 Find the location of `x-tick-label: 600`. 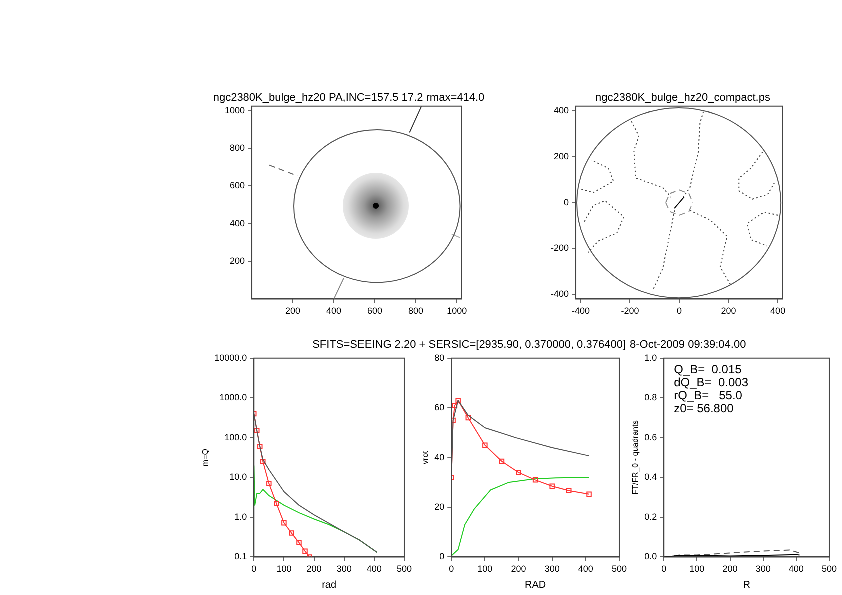

x-tick-label: 600 is located at coordinates (375, 311).